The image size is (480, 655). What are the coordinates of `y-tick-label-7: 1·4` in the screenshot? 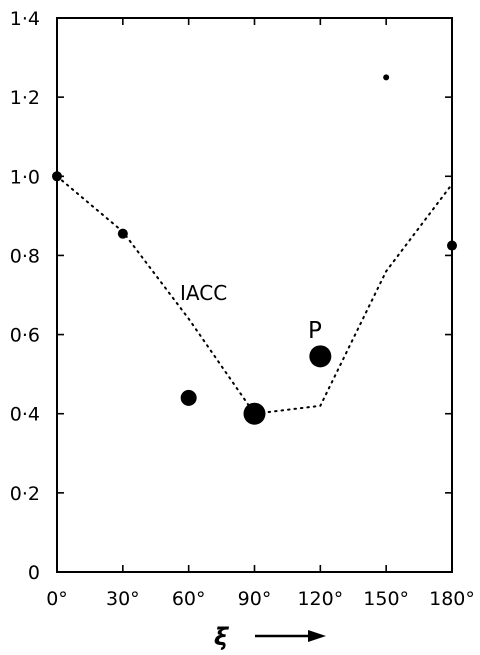 It's located at (25, 19).